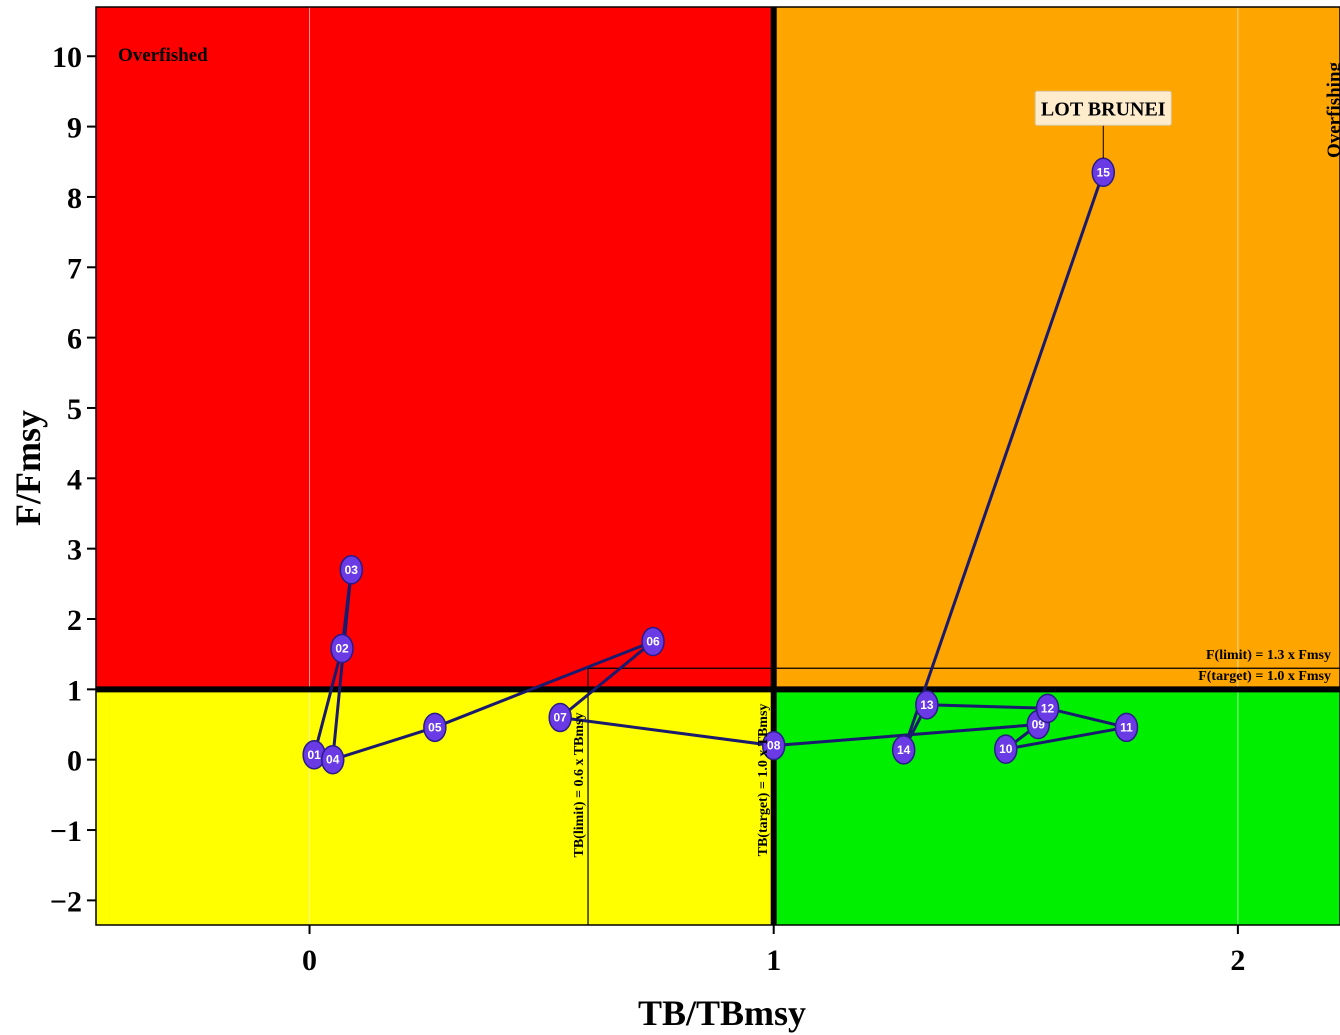 The height and width of the screenshot is (1035, 1340). What do you see at coordinates (74, 128) in the screenshot?
I see `y-tick-label: 9` at bounding box center [74, 128].